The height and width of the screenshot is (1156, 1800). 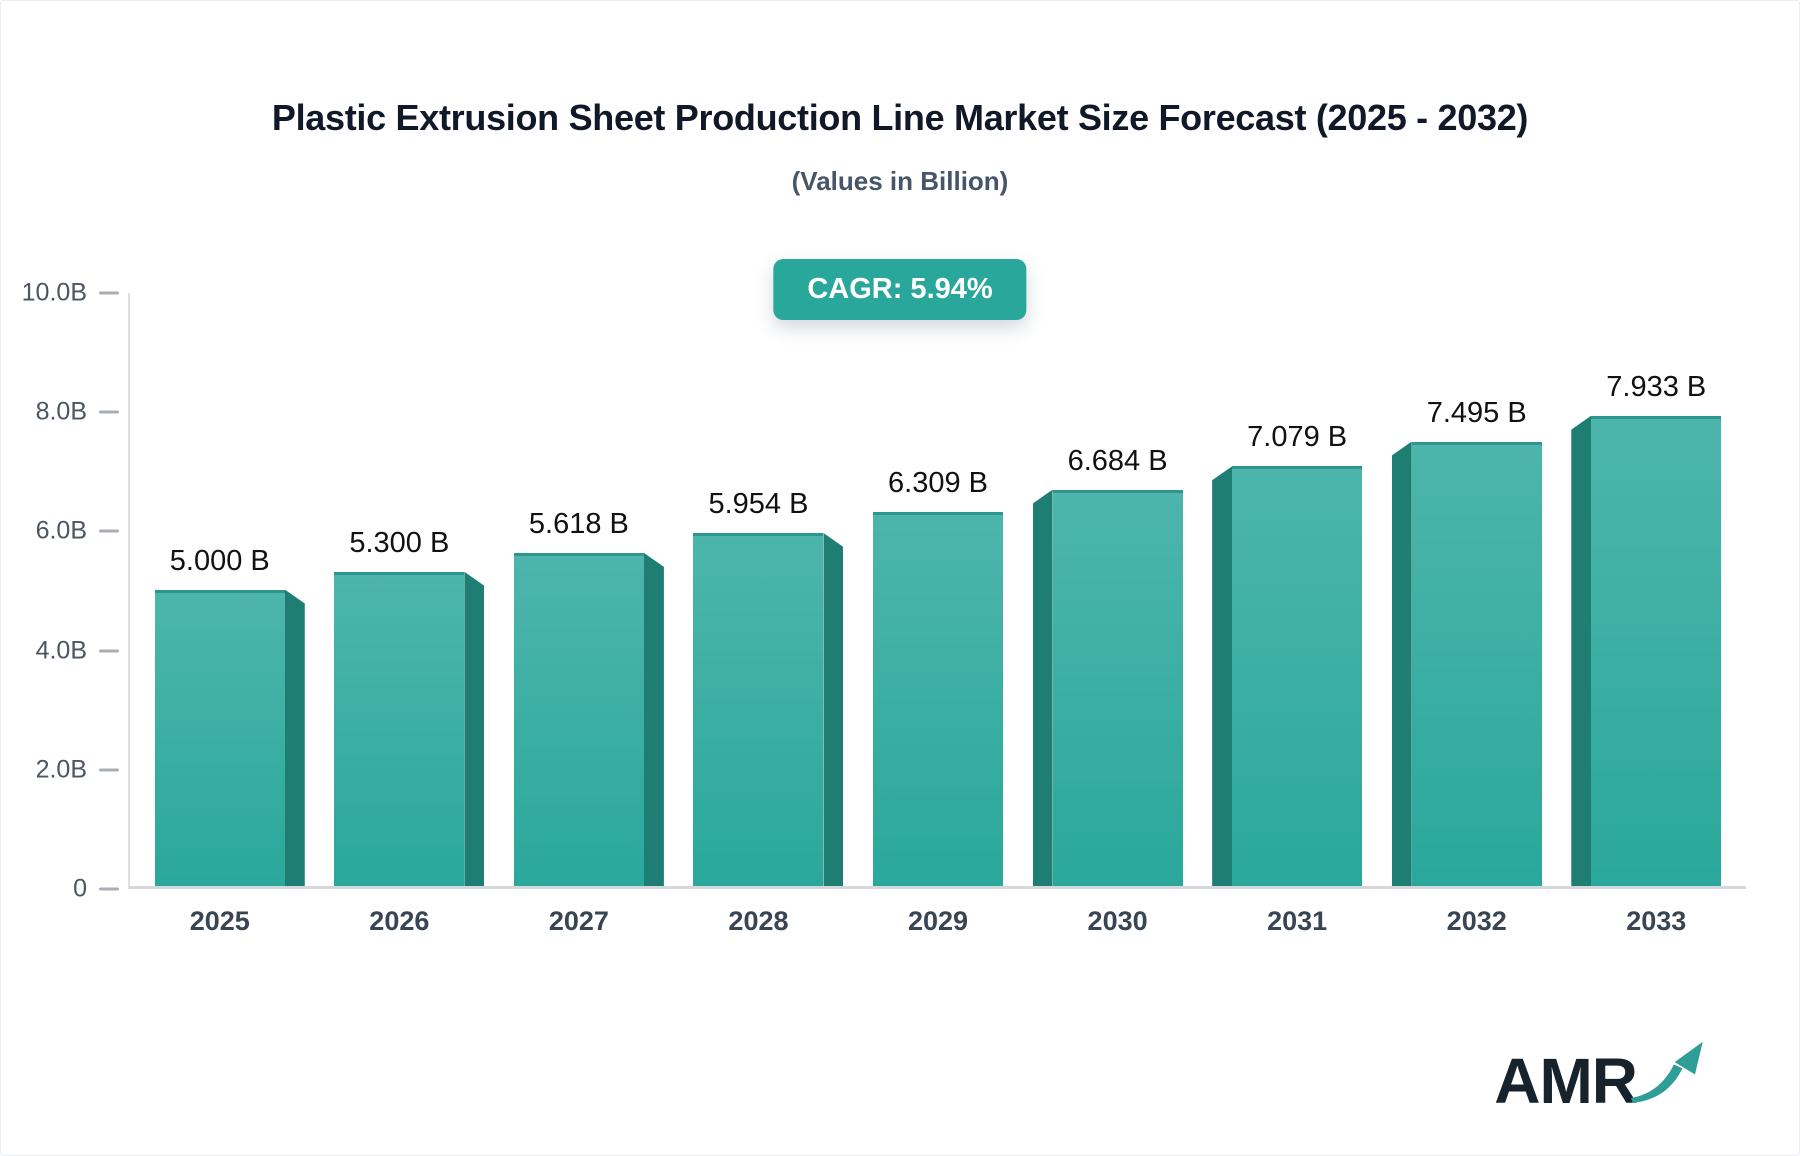 I want to click on y-tick-4.0B: 4.0B, so click(x=64, y=650).